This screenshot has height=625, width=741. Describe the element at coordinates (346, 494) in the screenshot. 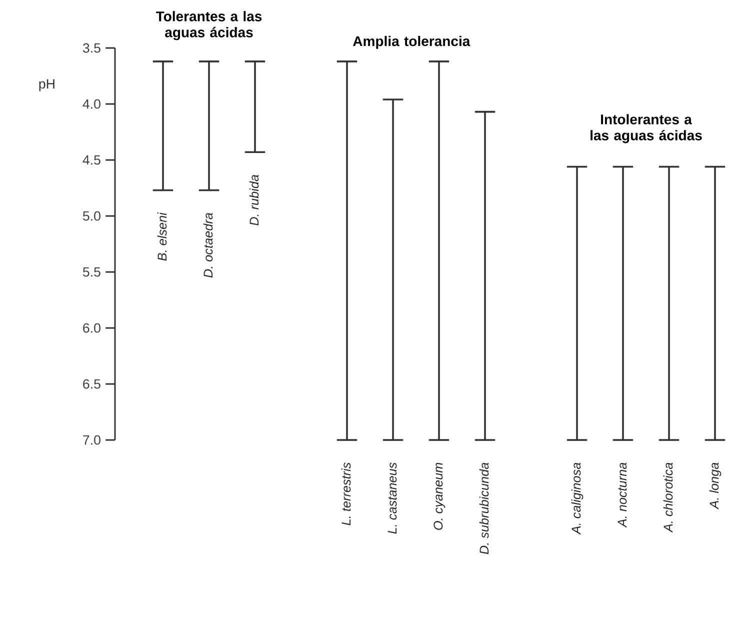

I see `x-tick-label: L. terrestris` at that location.